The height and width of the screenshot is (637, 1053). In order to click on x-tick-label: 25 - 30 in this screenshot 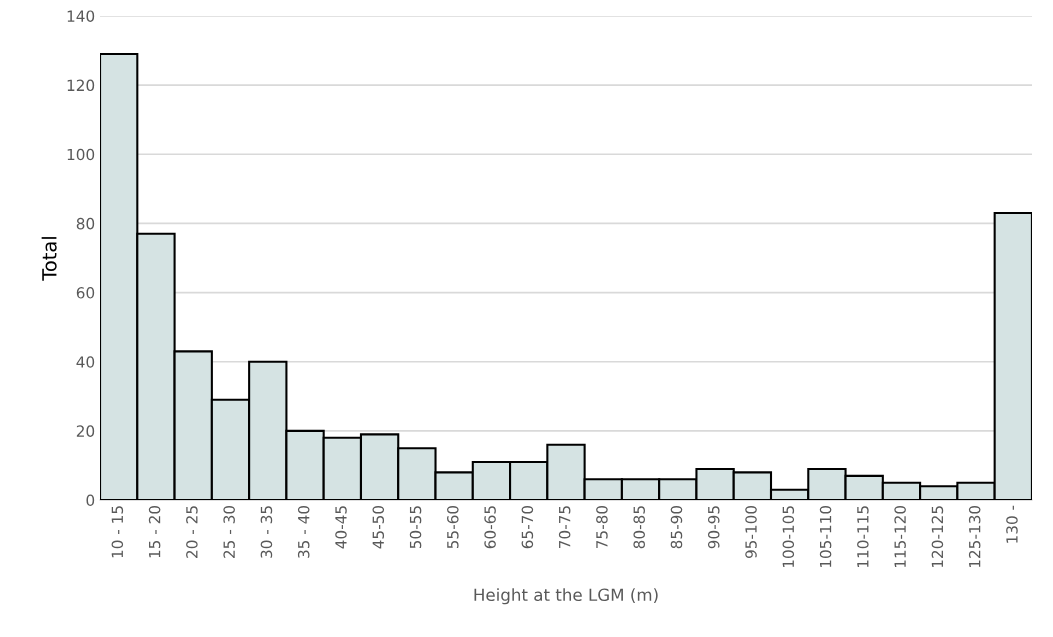, I will do `click(229, 531)`.